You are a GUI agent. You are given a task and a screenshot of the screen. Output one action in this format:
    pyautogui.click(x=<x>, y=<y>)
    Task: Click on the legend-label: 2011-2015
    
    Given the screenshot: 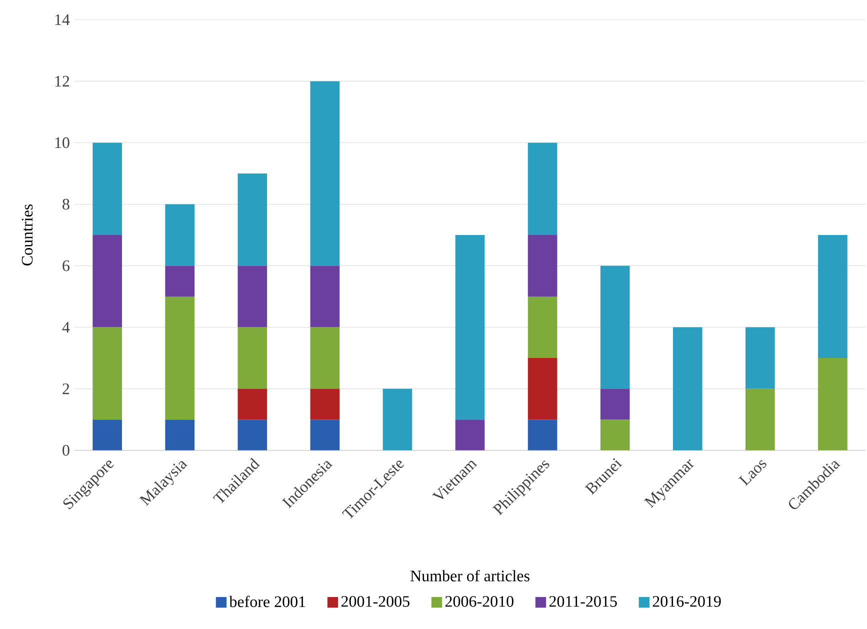 What is the action you would take?
    pyautogui.click(x=583, y=601)
    